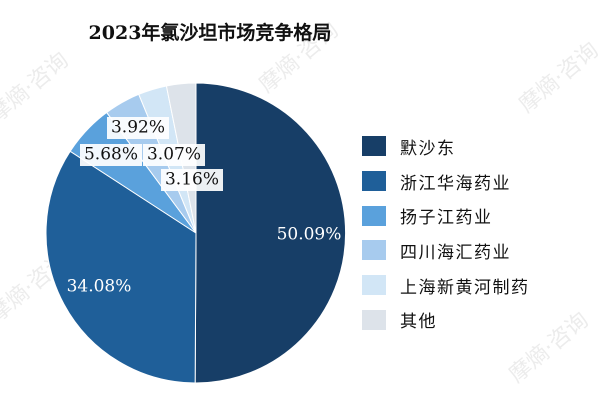  I want to click on data-label: 3.16%, so click(192, 180).